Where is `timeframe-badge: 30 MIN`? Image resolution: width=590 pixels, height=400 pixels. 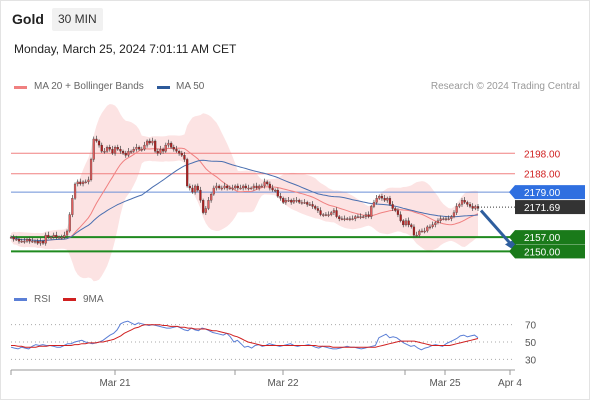 timeframe-badge: 30 MIN is located at coordinates (77, 19).